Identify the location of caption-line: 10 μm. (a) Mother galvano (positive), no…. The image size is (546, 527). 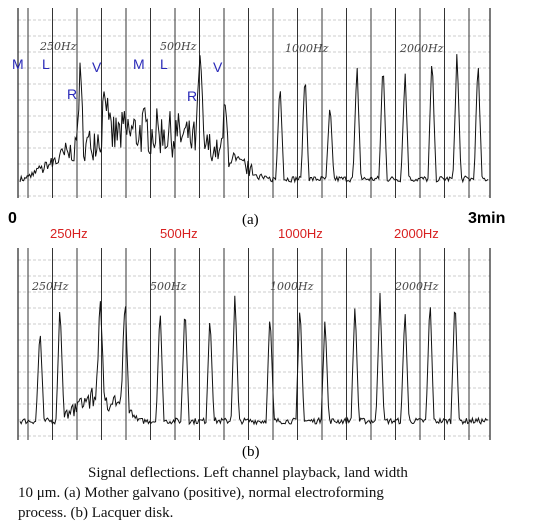
(201, 493).